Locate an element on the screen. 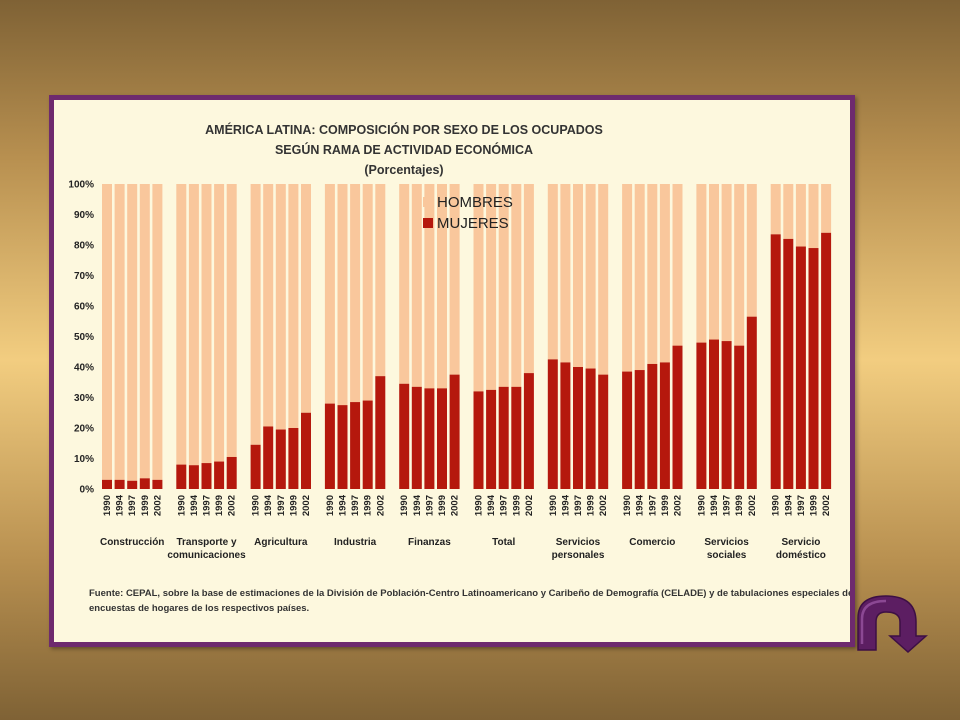  y-tick-label: 40% is located at coordinates (84, 368).